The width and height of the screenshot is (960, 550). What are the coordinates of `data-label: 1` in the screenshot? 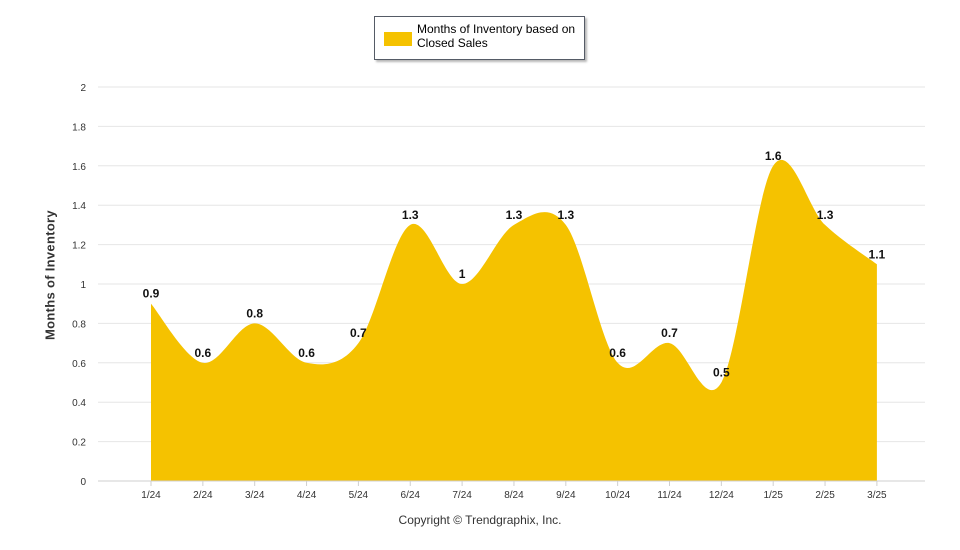 It's located at (462, 274).